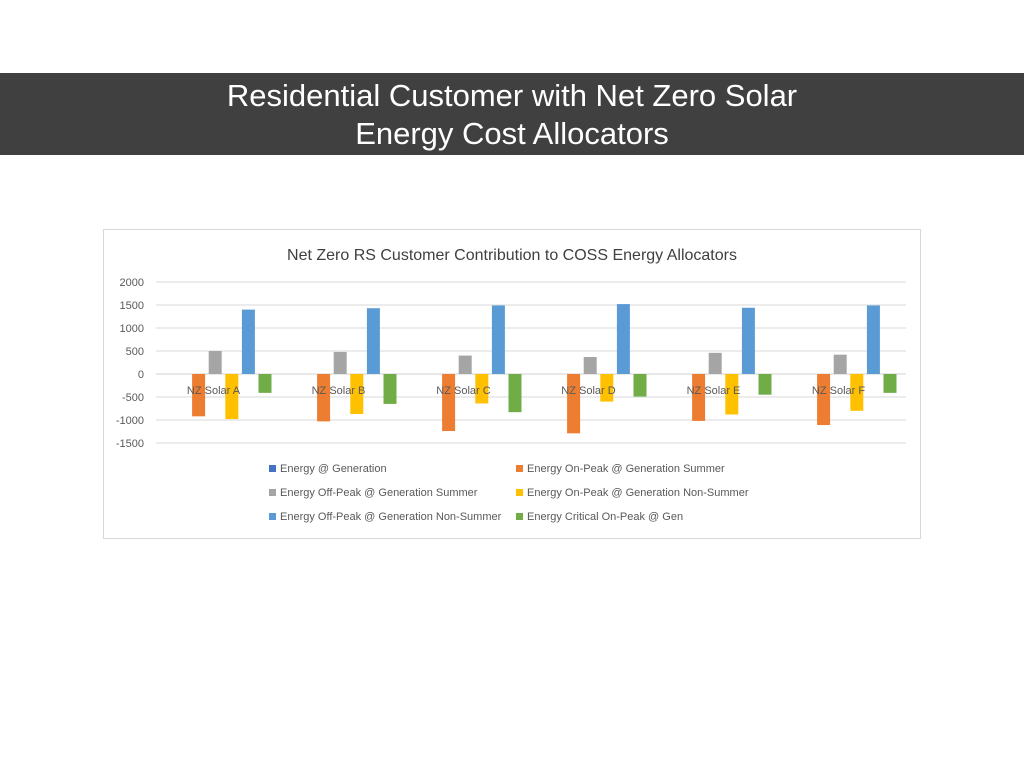  Describe the element at coordinates (512, 133) in the screenshot. I see `slide-title-line-2: Energy Cost Allocators` at that location.